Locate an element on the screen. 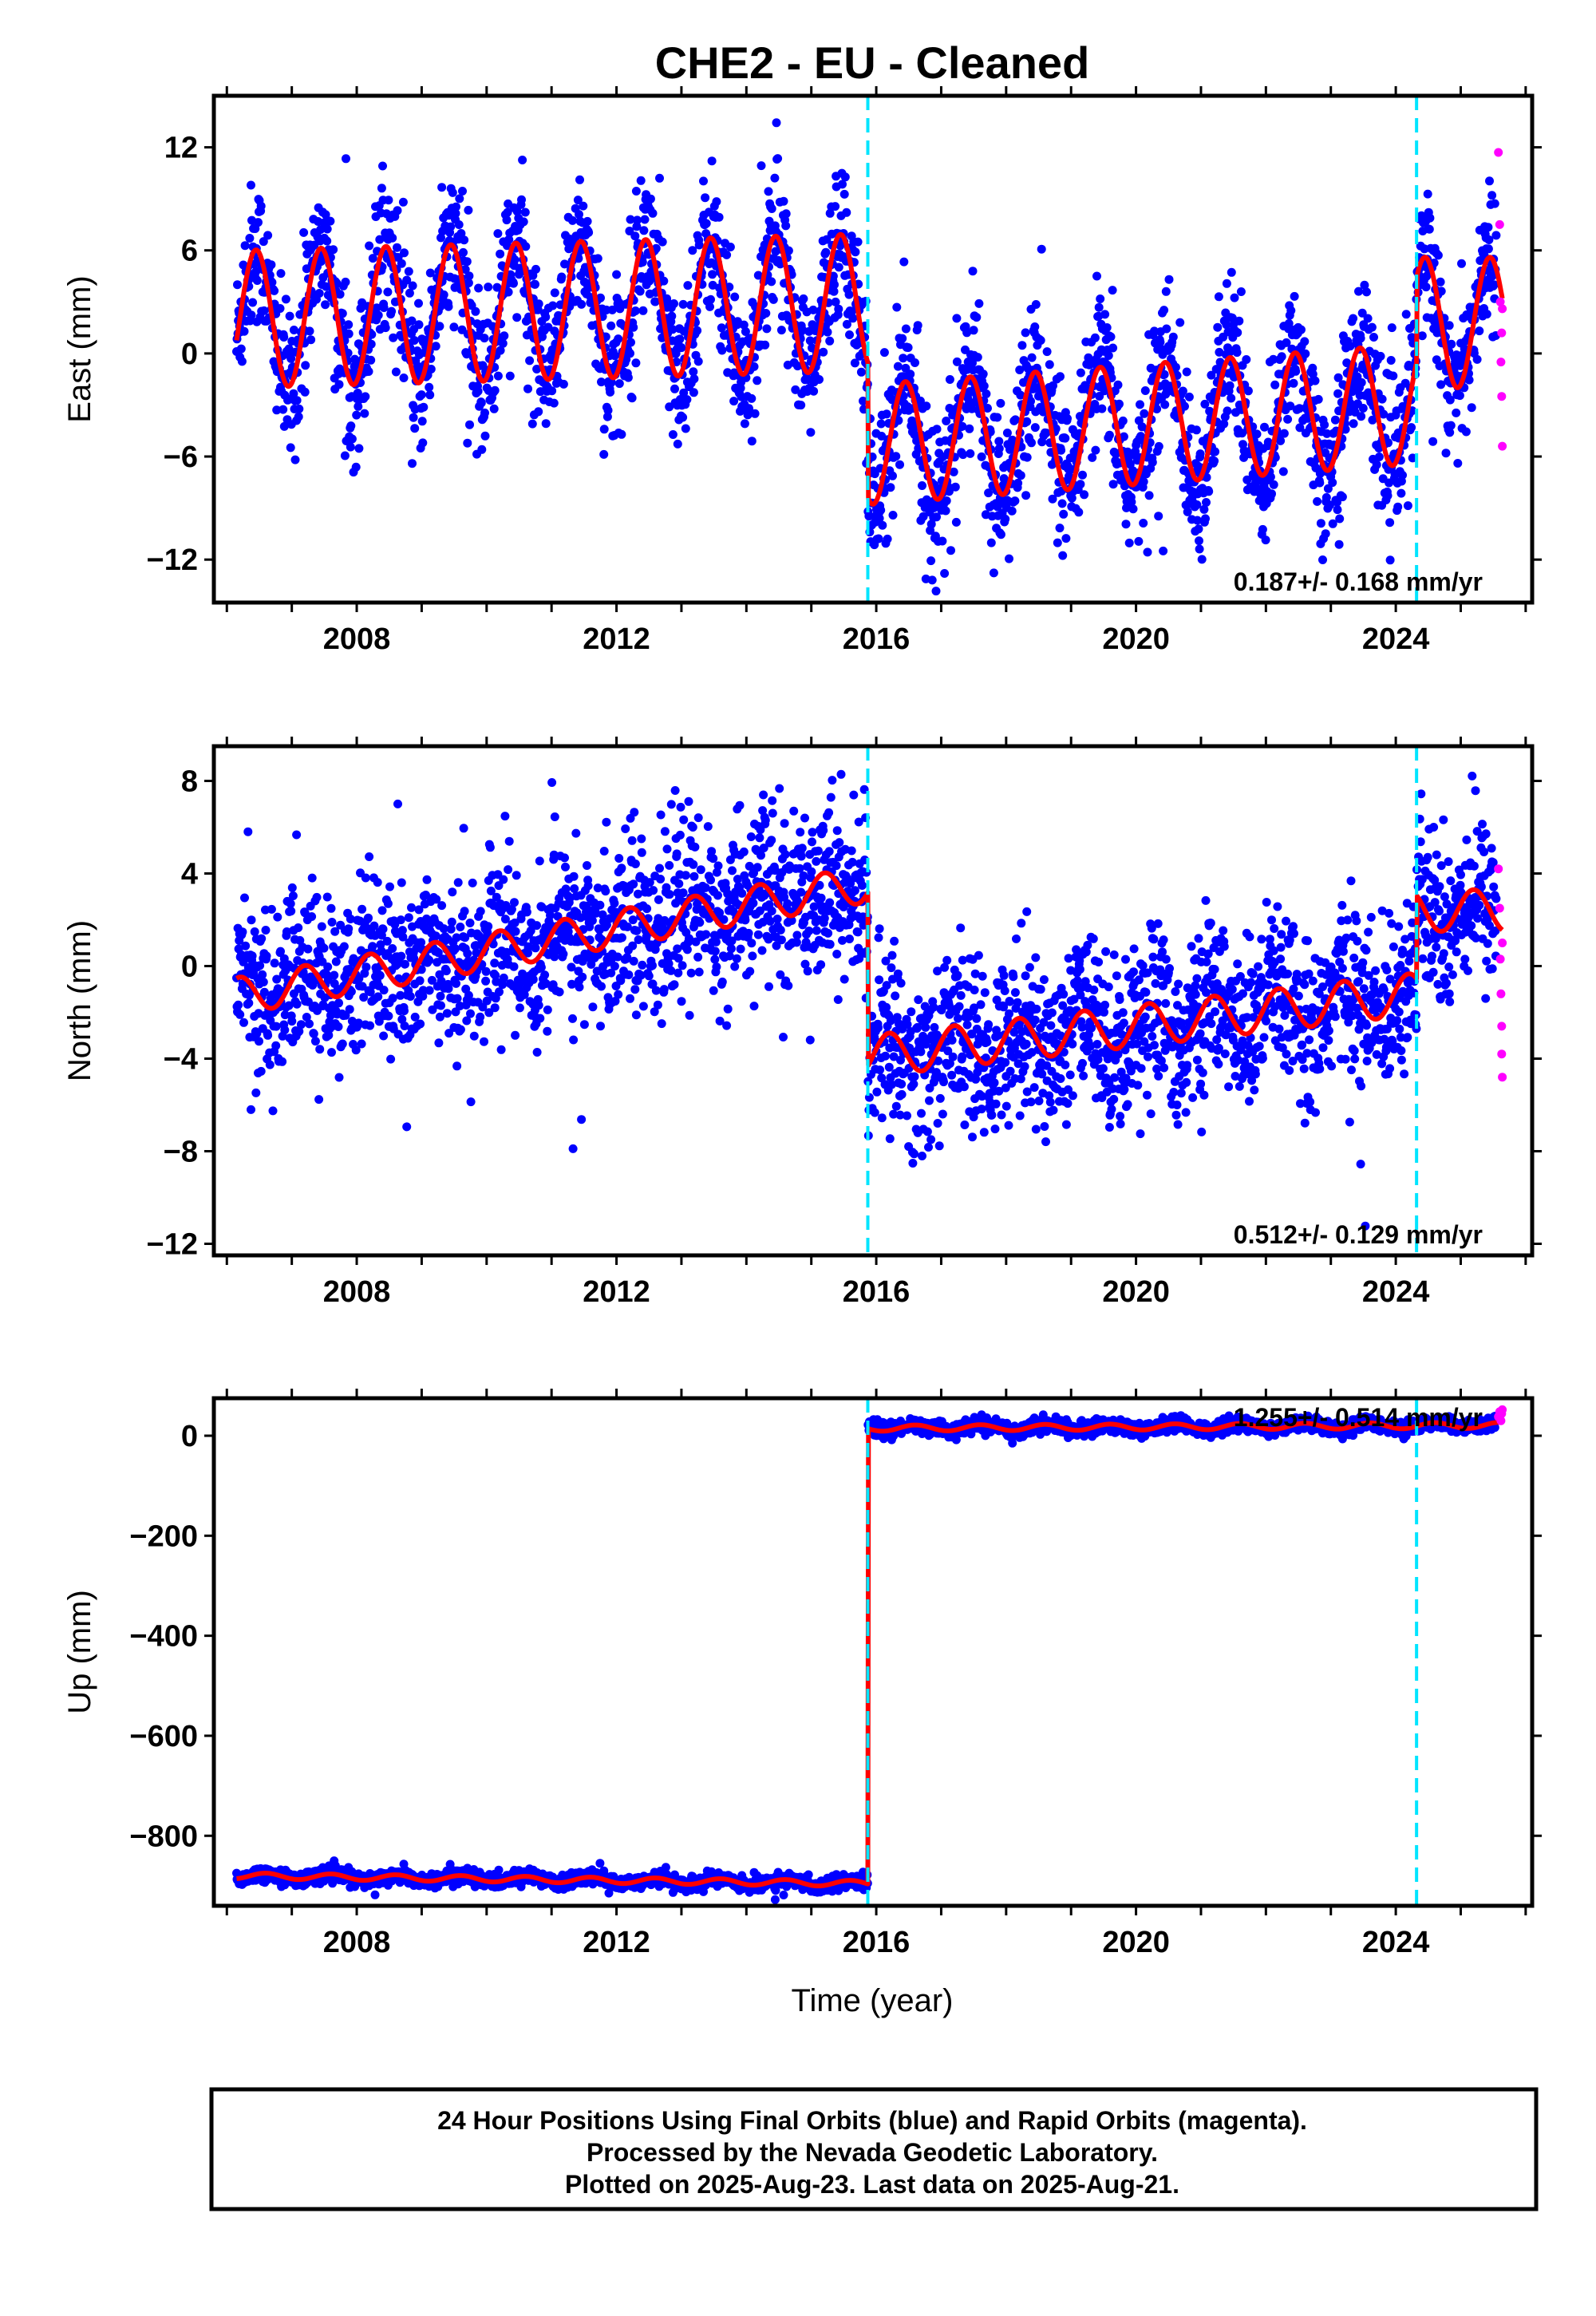  y-tick-label: −6 is located at coordinates (181, 457).